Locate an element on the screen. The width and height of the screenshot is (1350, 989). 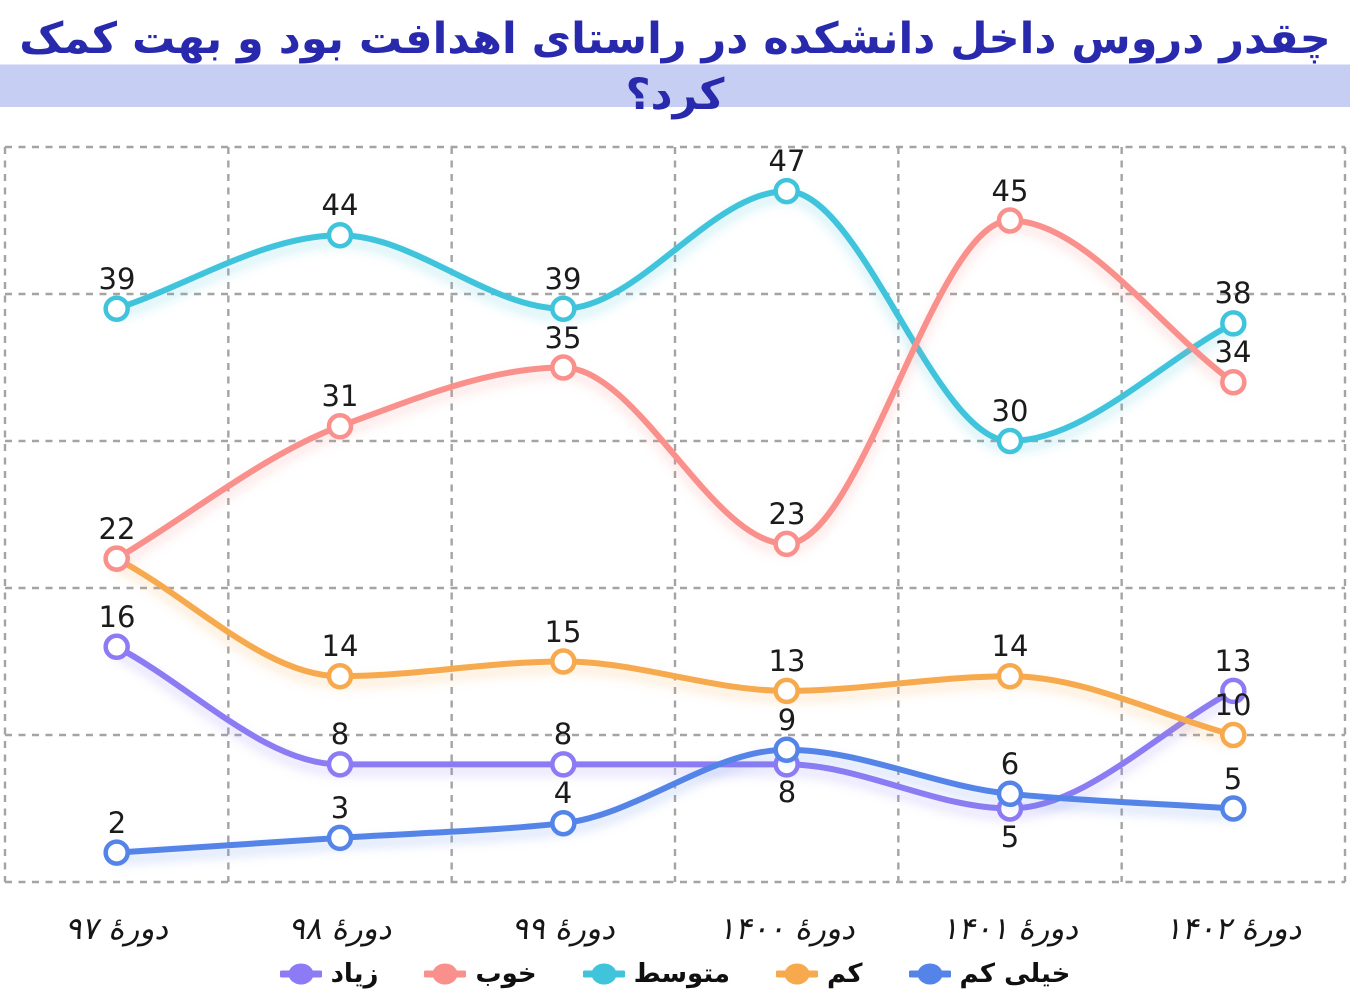
value-label: 4 is located at coordinates (563, 793).